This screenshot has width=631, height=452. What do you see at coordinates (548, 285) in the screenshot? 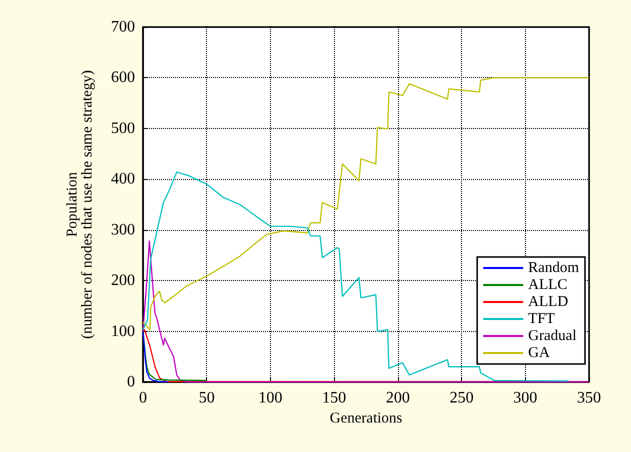
I see `legend-label: ALLC` at bounding box center [548, 285].